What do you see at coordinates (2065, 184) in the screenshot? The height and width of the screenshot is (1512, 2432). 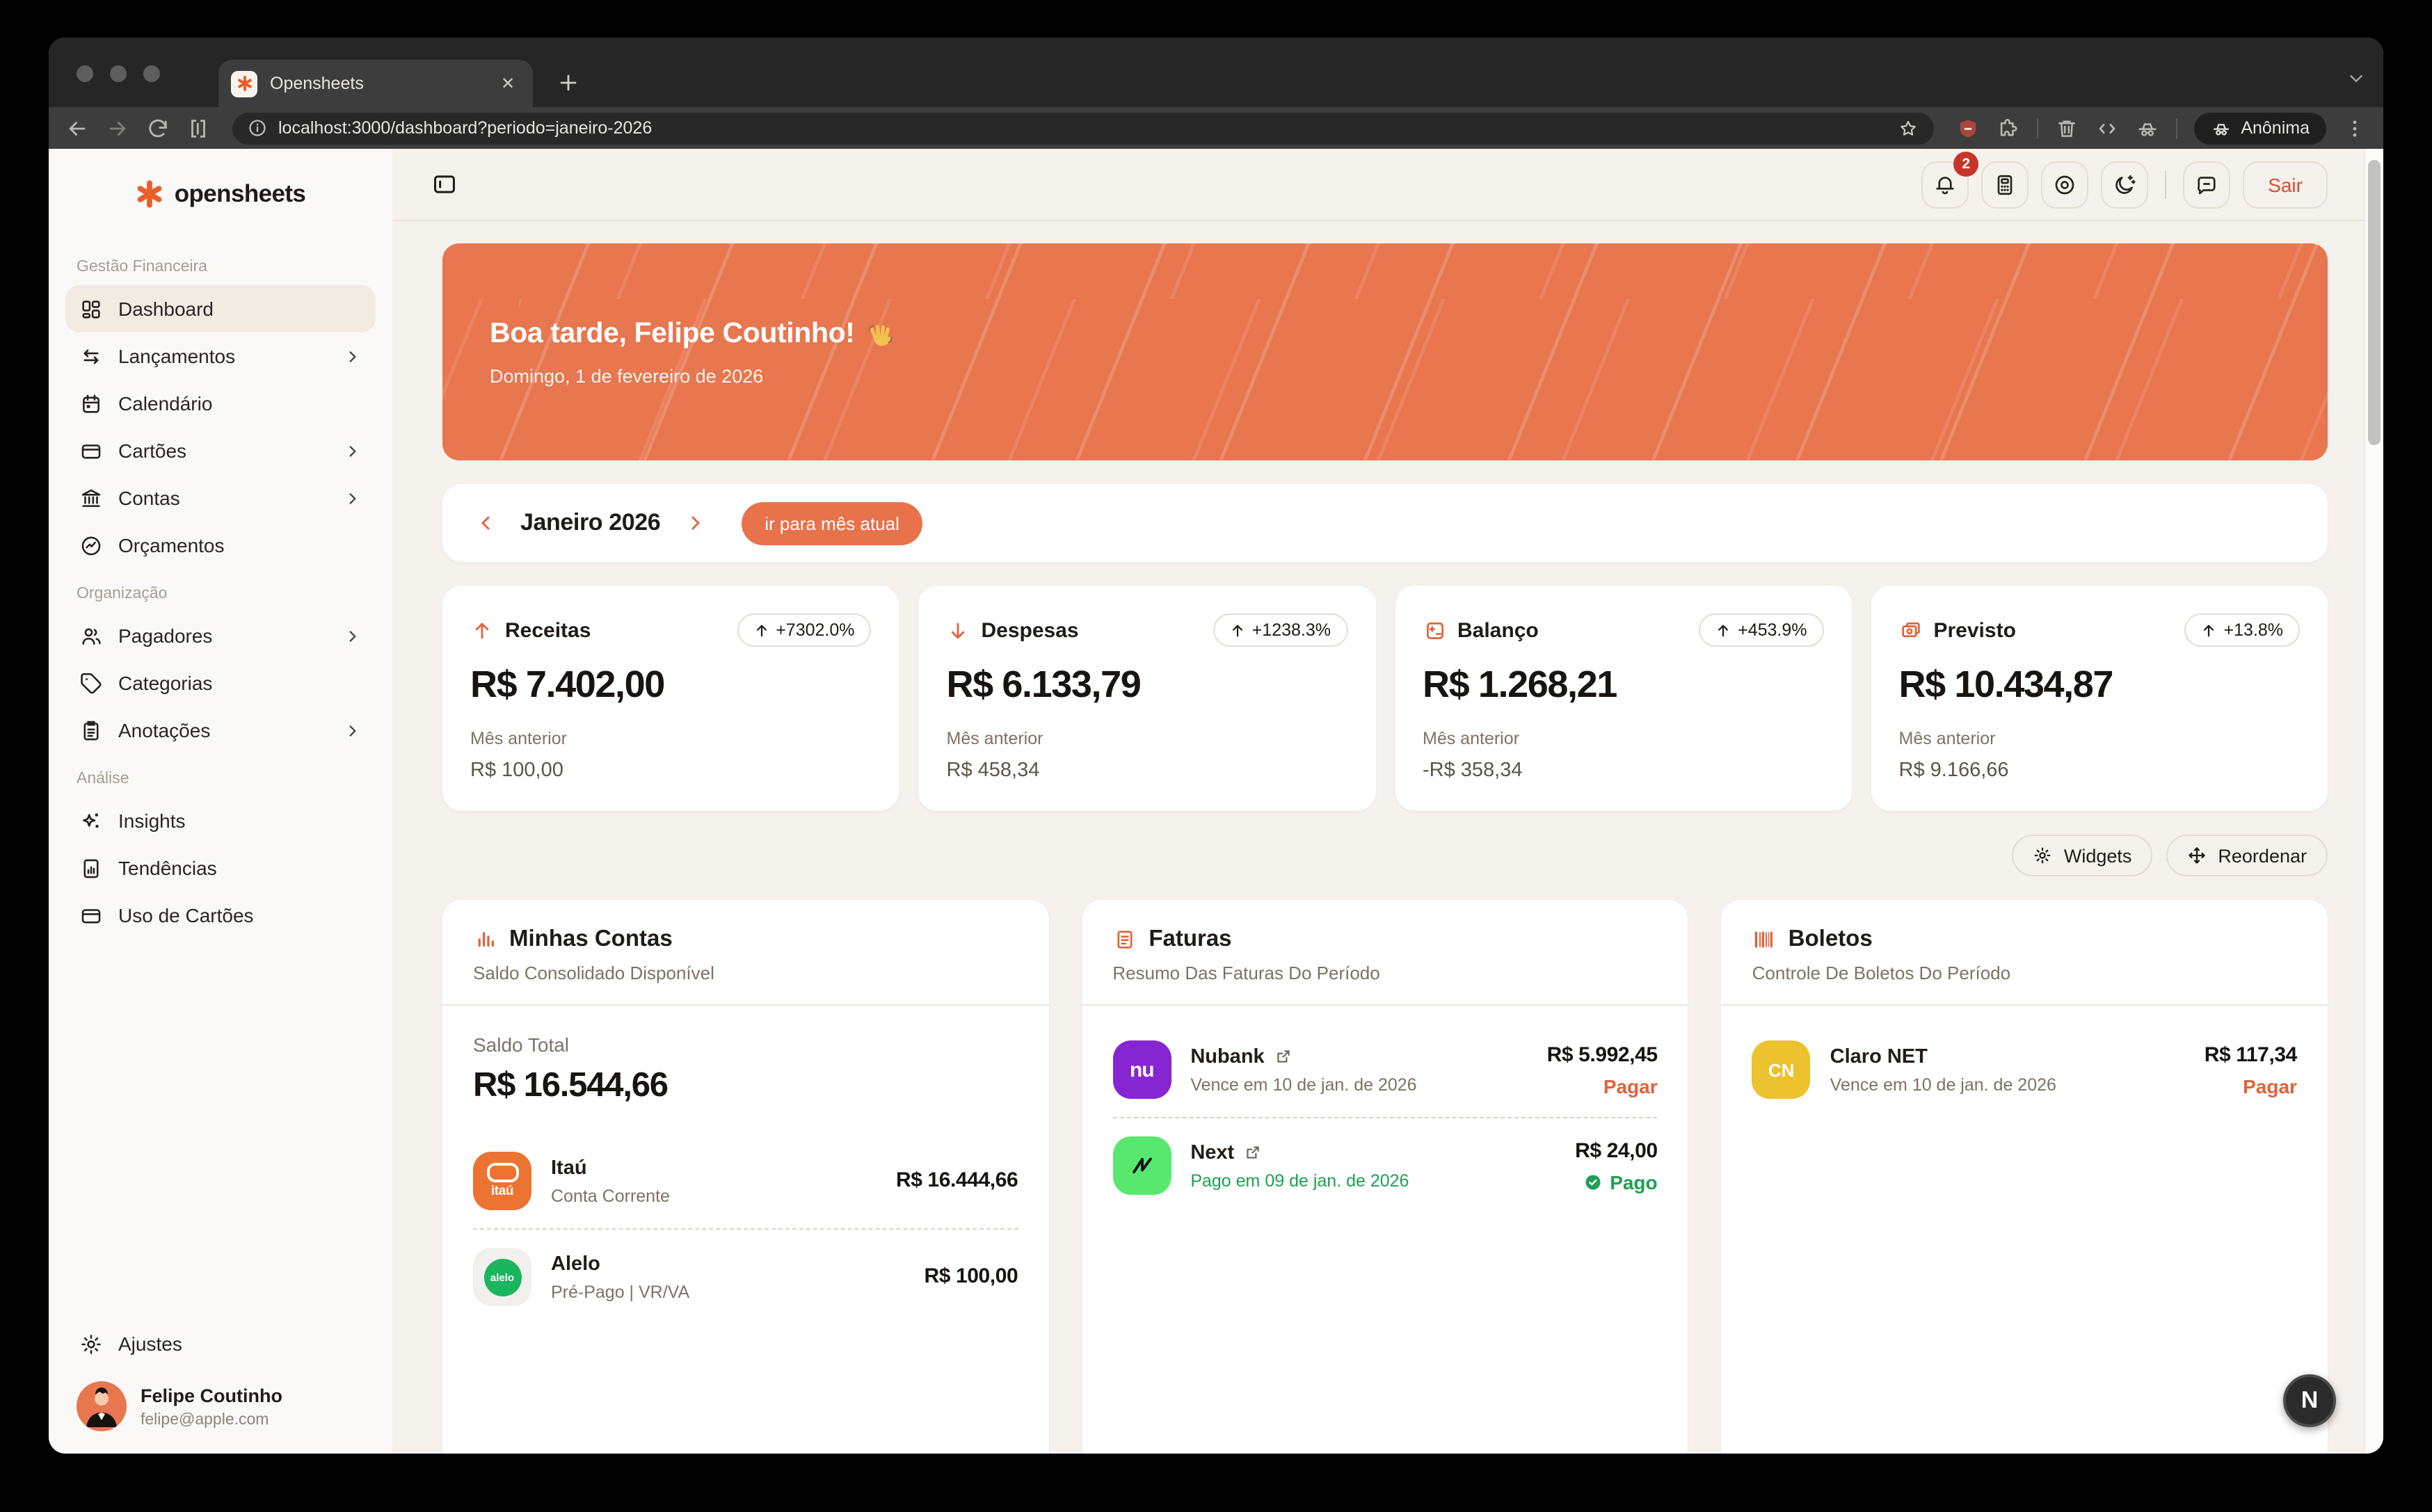 I see `privacy-eye-button` at bounding box center [2065, 184].